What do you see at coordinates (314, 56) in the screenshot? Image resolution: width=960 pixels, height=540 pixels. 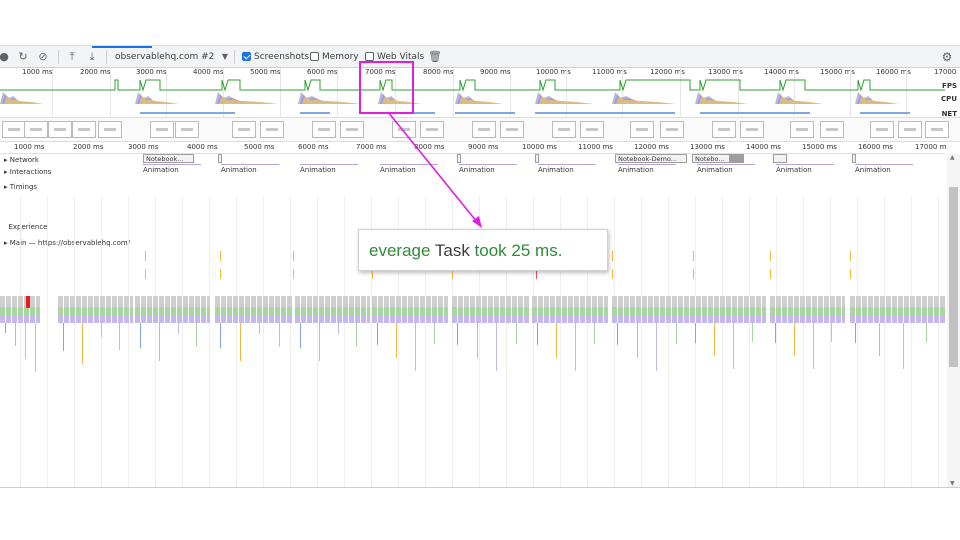 I see `memory-checkbox` at bounding box center [314, 56].